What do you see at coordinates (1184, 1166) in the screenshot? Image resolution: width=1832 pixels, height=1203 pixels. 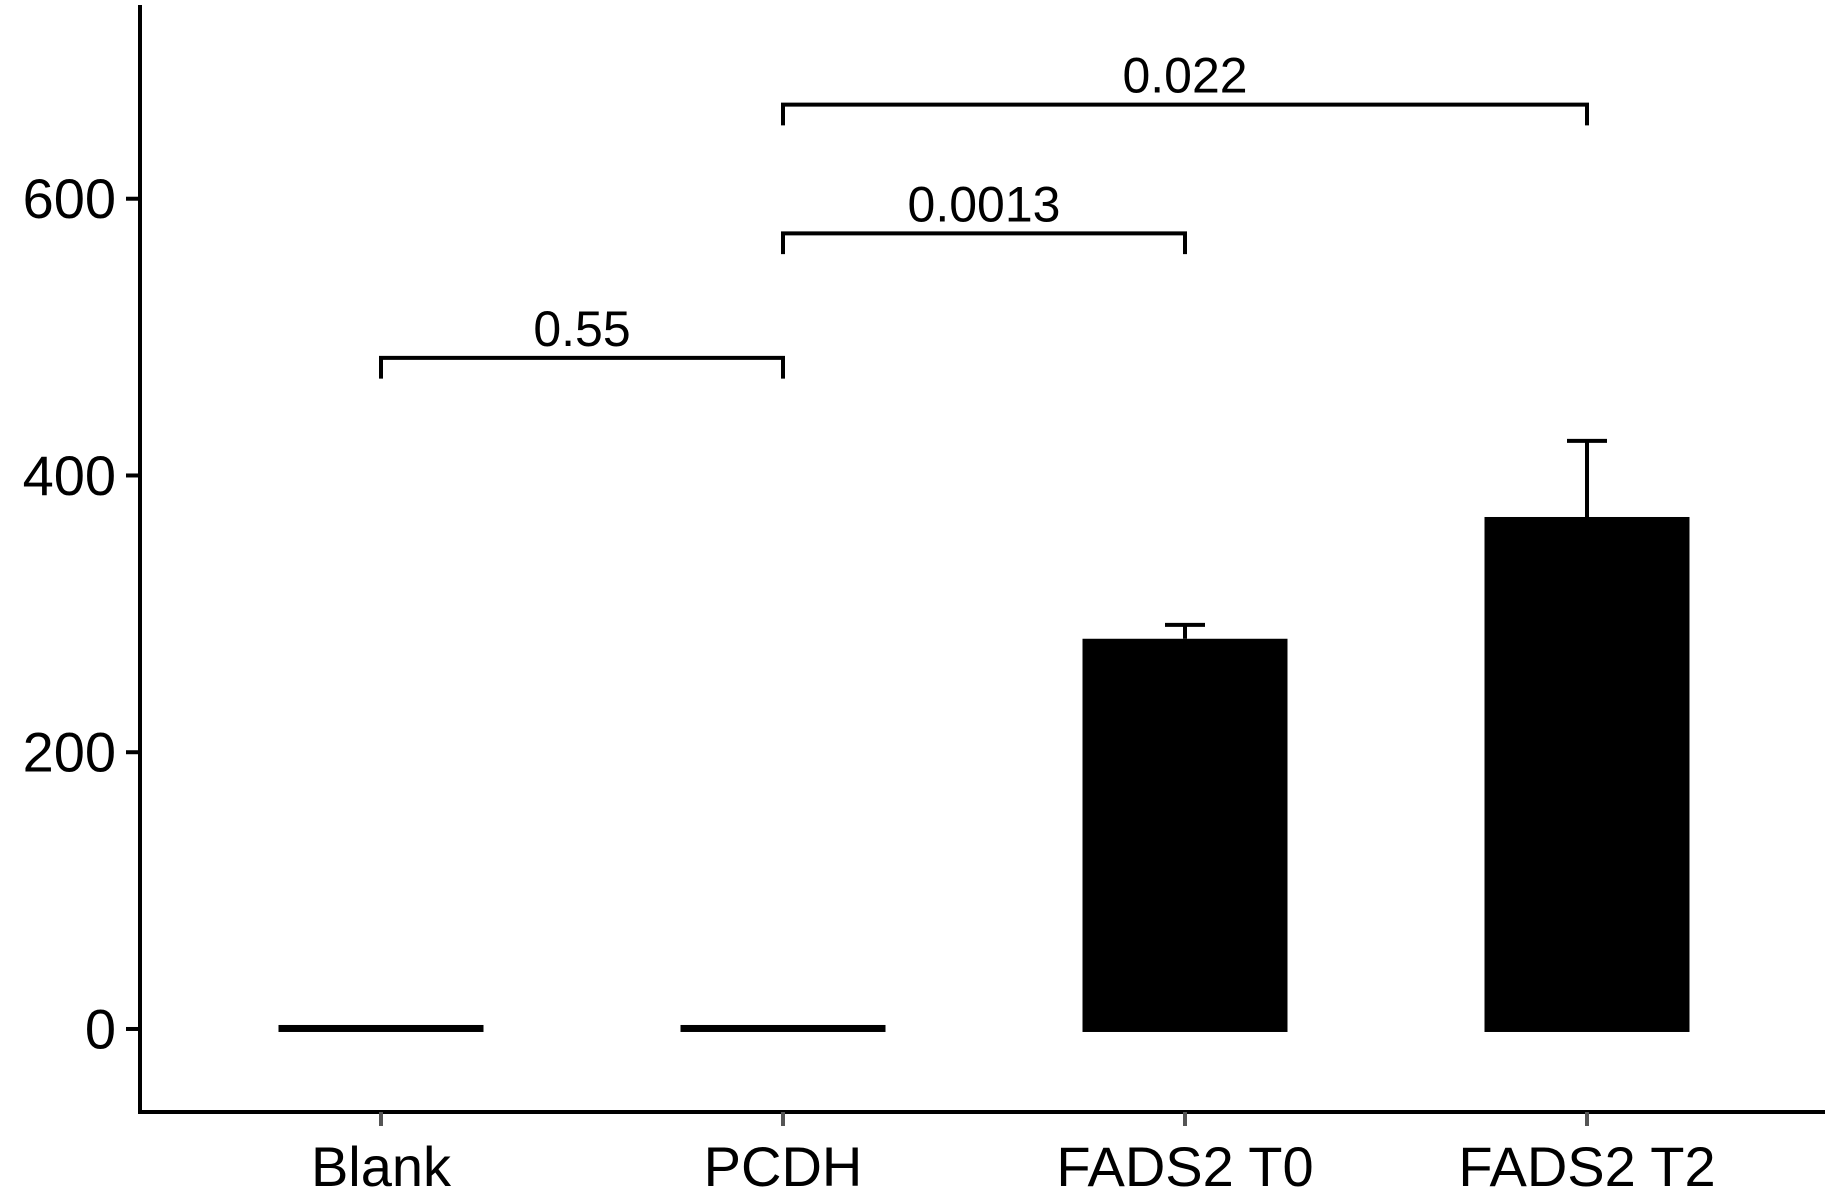 I see `x-tick-label: FADS2 T0` at bounding box center [1184, 1166].